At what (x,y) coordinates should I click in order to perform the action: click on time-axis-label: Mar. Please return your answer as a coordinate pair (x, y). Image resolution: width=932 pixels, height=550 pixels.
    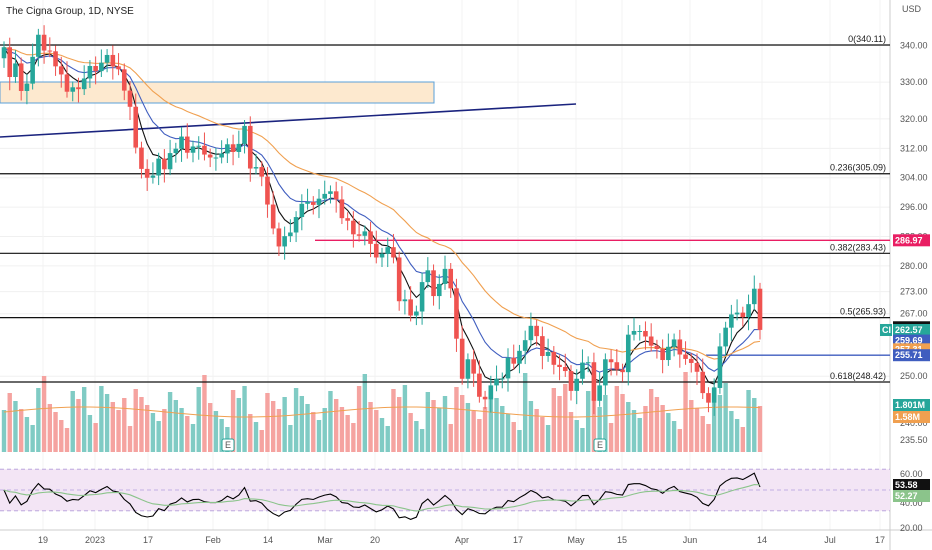
    Looking at the image, I should click on (325, 540).